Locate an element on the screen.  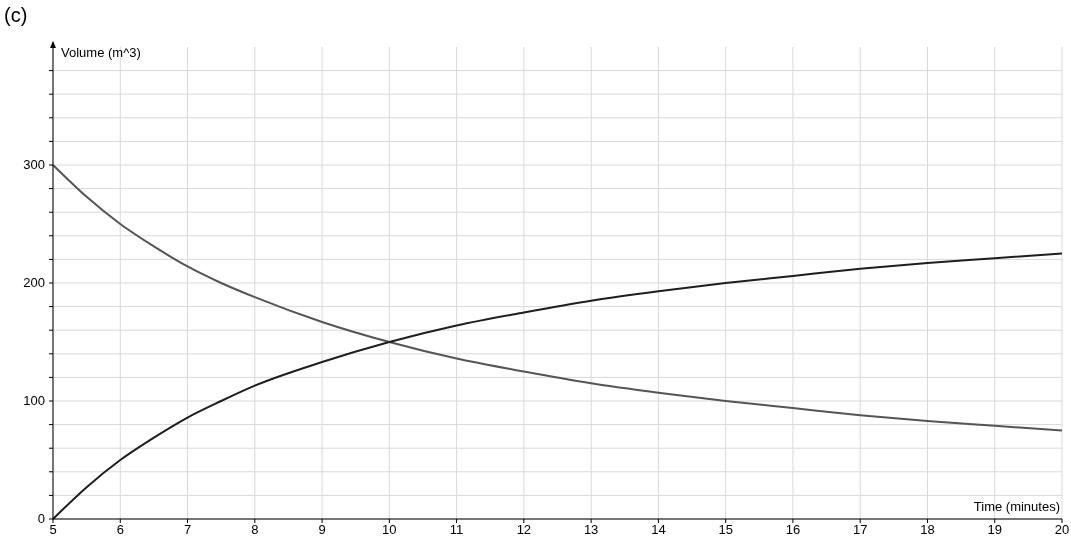
x-tick-label: 14 is located at coordinates (658, 529).